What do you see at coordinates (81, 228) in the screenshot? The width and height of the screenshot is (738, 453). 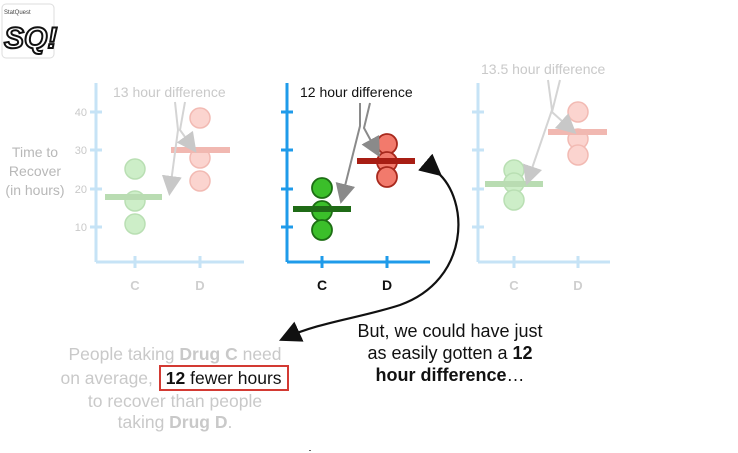 I see `y-tick-label: 10` at bounding box center [81, 228].